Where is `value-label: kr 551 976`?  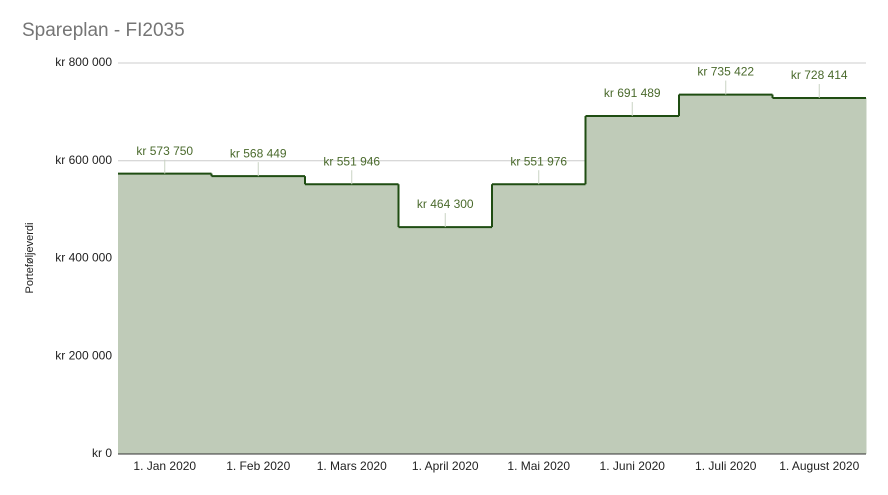
value-label: kr 551 976 is located at coordinates (538, 161).